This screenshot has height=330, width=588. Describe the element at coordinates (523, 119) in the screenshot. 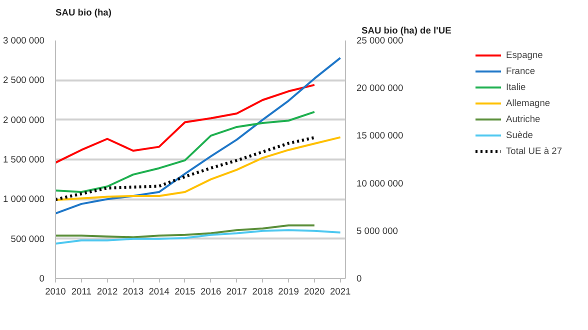

I see `legend-label: Autriche` at that location.